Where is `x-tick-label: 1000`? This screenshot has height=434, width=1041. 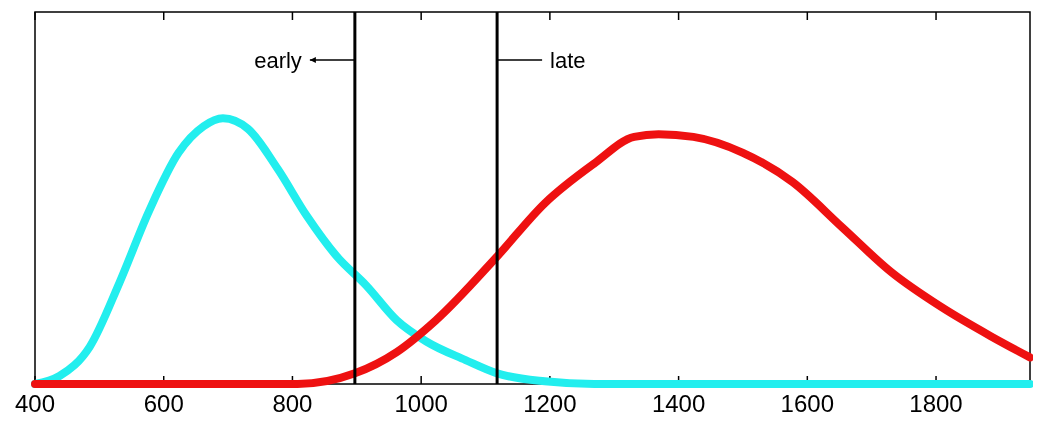 x-tick-label: 1000 is located at coordinates (421, 403).